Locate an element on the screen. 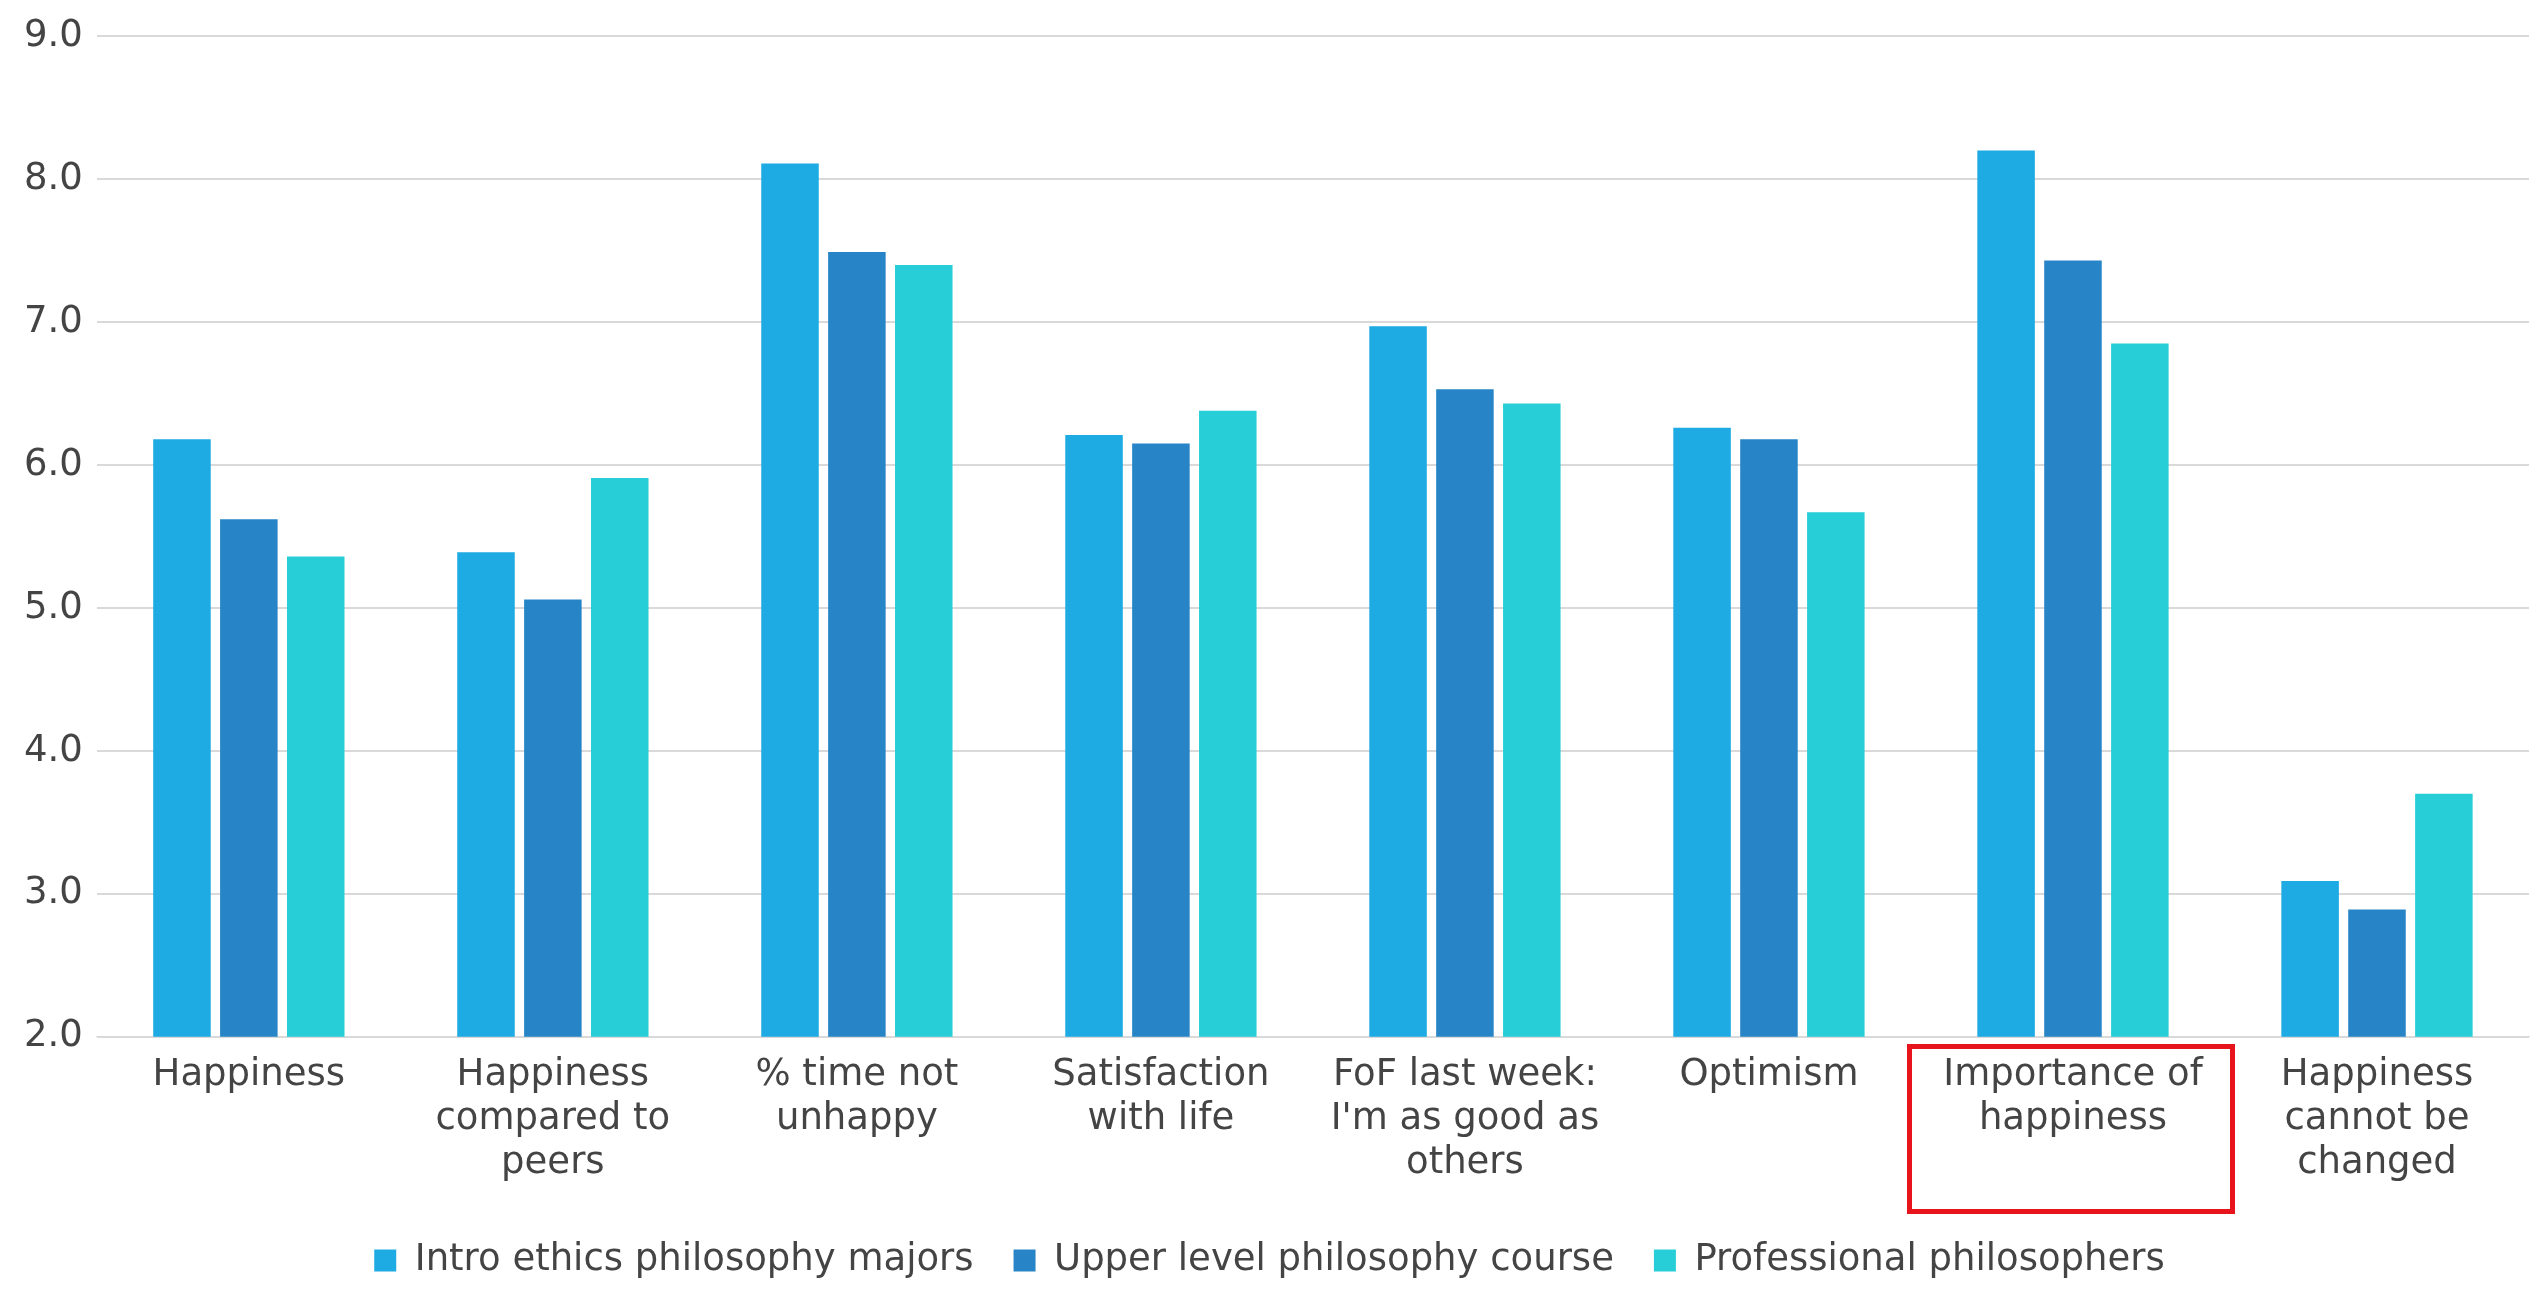 Image resolution: width=2539 pixels, height=1299 pixels. x-tick-label: FoF last week: I'm as good as others is located at coordinates (1465, 1116).